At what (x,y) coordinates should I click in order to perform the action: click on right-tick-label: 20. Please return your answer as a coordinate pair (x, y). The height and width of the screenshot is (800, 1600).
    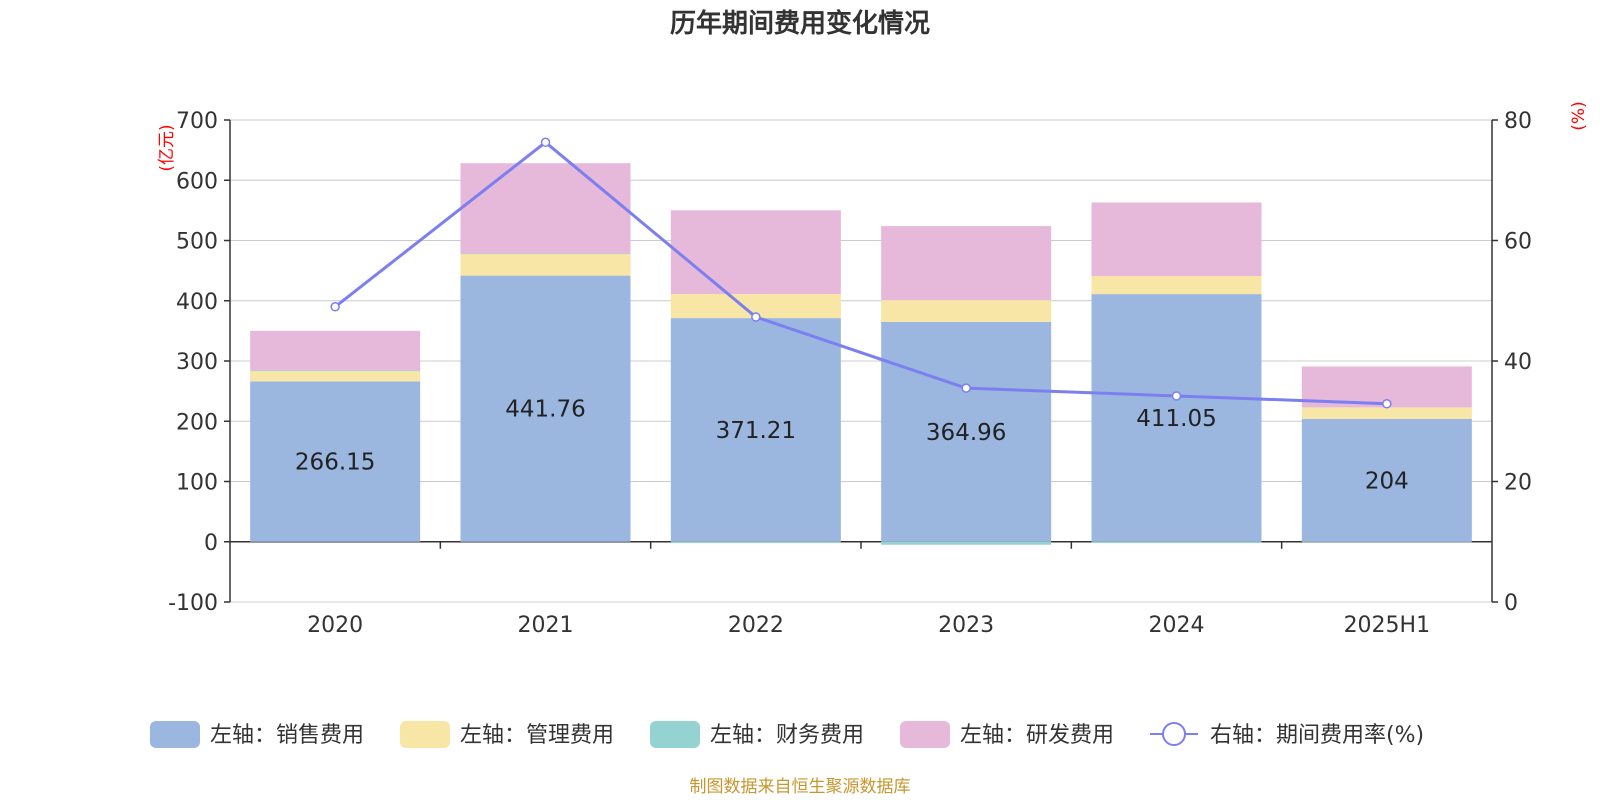
    Looking at the image, I should click on (1518, 483).